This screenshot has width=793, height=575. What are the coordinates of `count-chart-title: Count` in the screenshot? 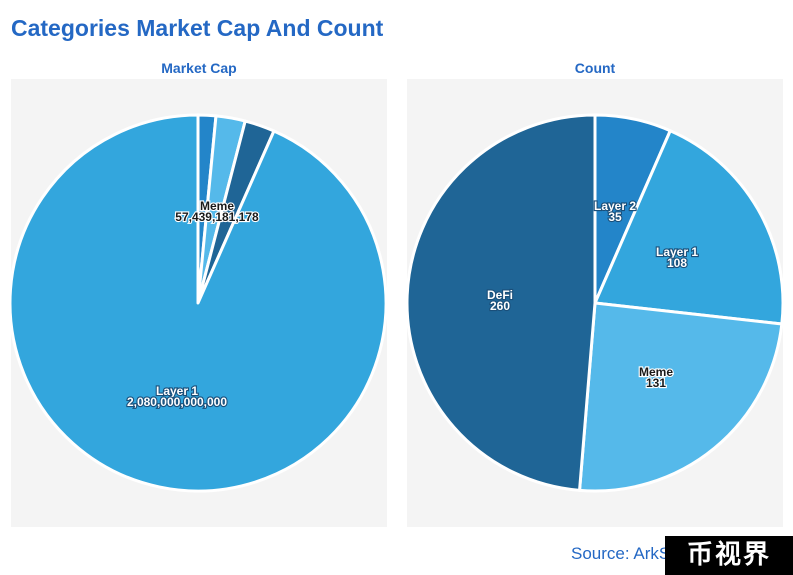 It's located at (595, 68).